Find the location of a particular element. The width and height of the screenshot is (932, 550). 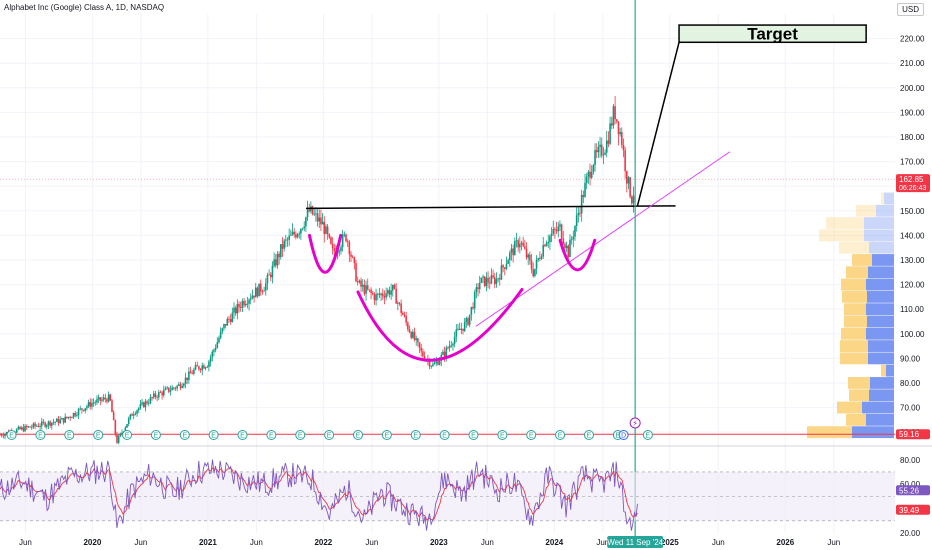

price-tick-label: 190.00 is located at coordinates (912, 112).